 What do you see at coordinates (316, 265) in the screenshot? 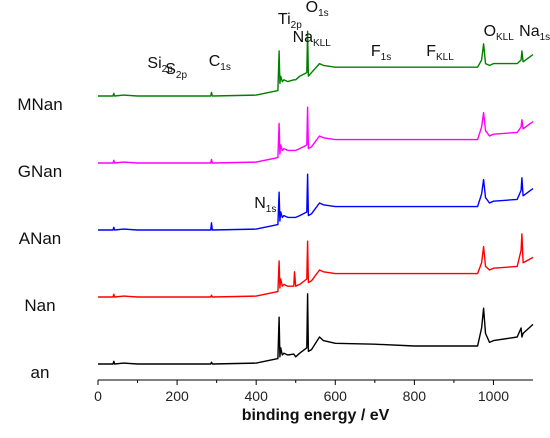
I see `series-line-nan` at bounding box center [316, 265].